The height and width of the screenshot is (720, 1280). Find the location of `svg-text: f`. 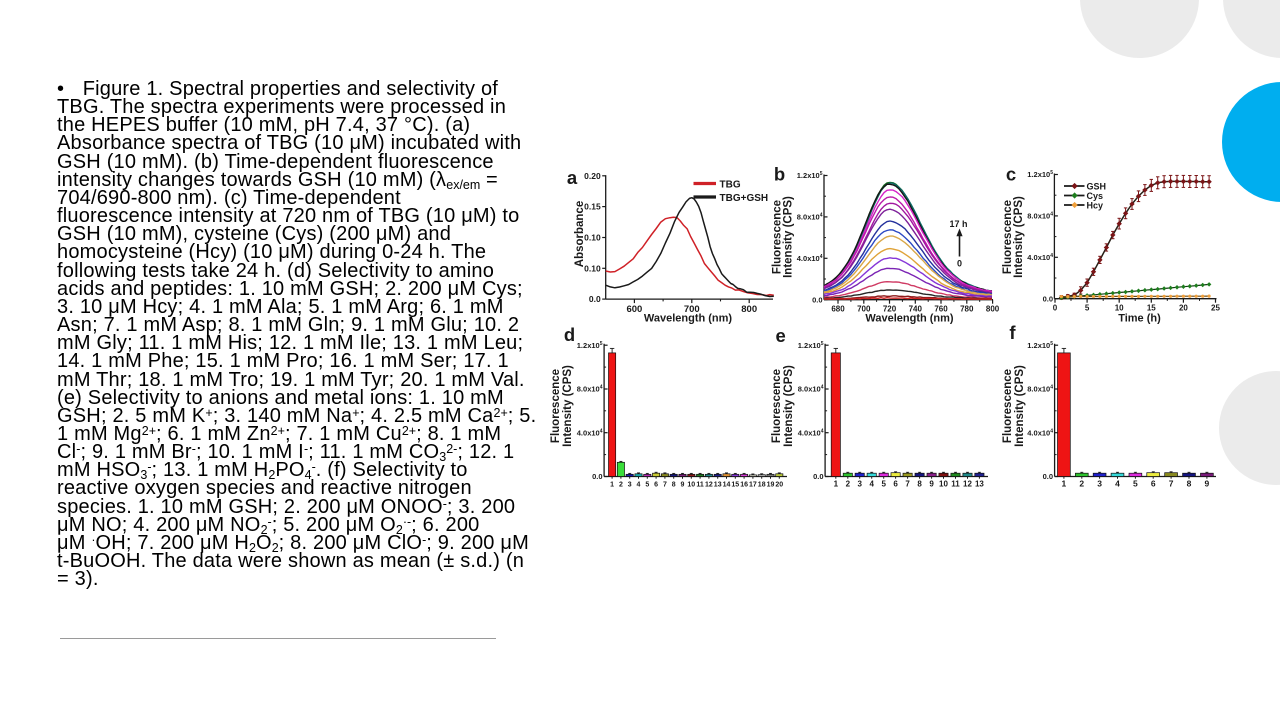

svg-text: f is located at coordinates (1012, 332).